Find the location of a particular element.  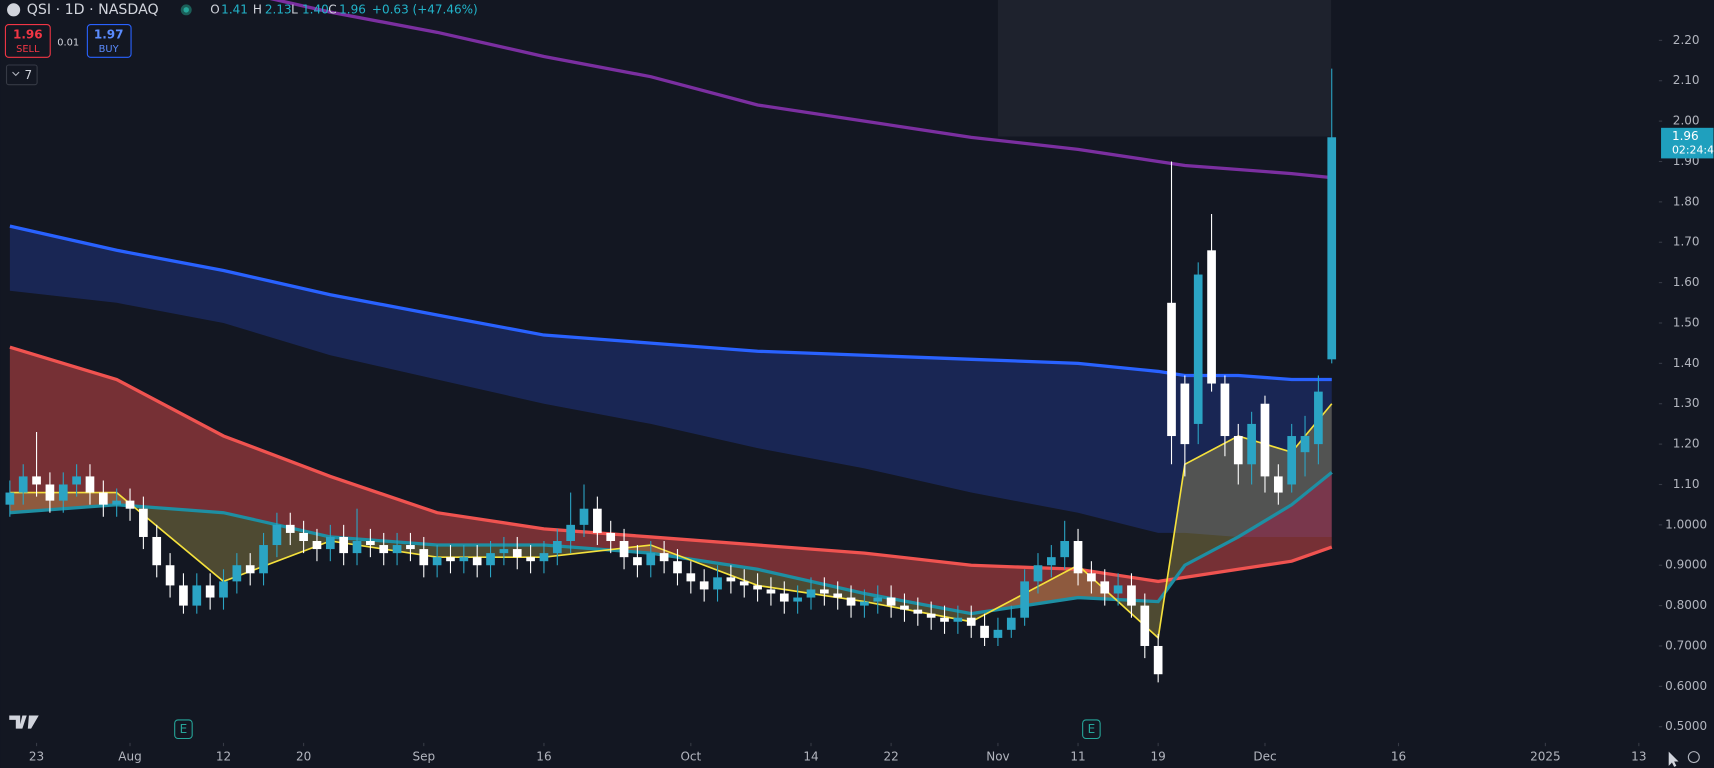

x-tick-label: 13 is located at coordinates (1638, 757).